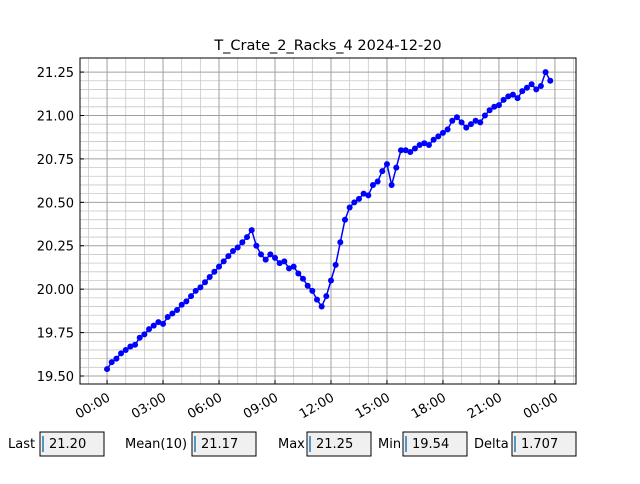  I want to click on textbox-value: 21.25, so click(334, 444).